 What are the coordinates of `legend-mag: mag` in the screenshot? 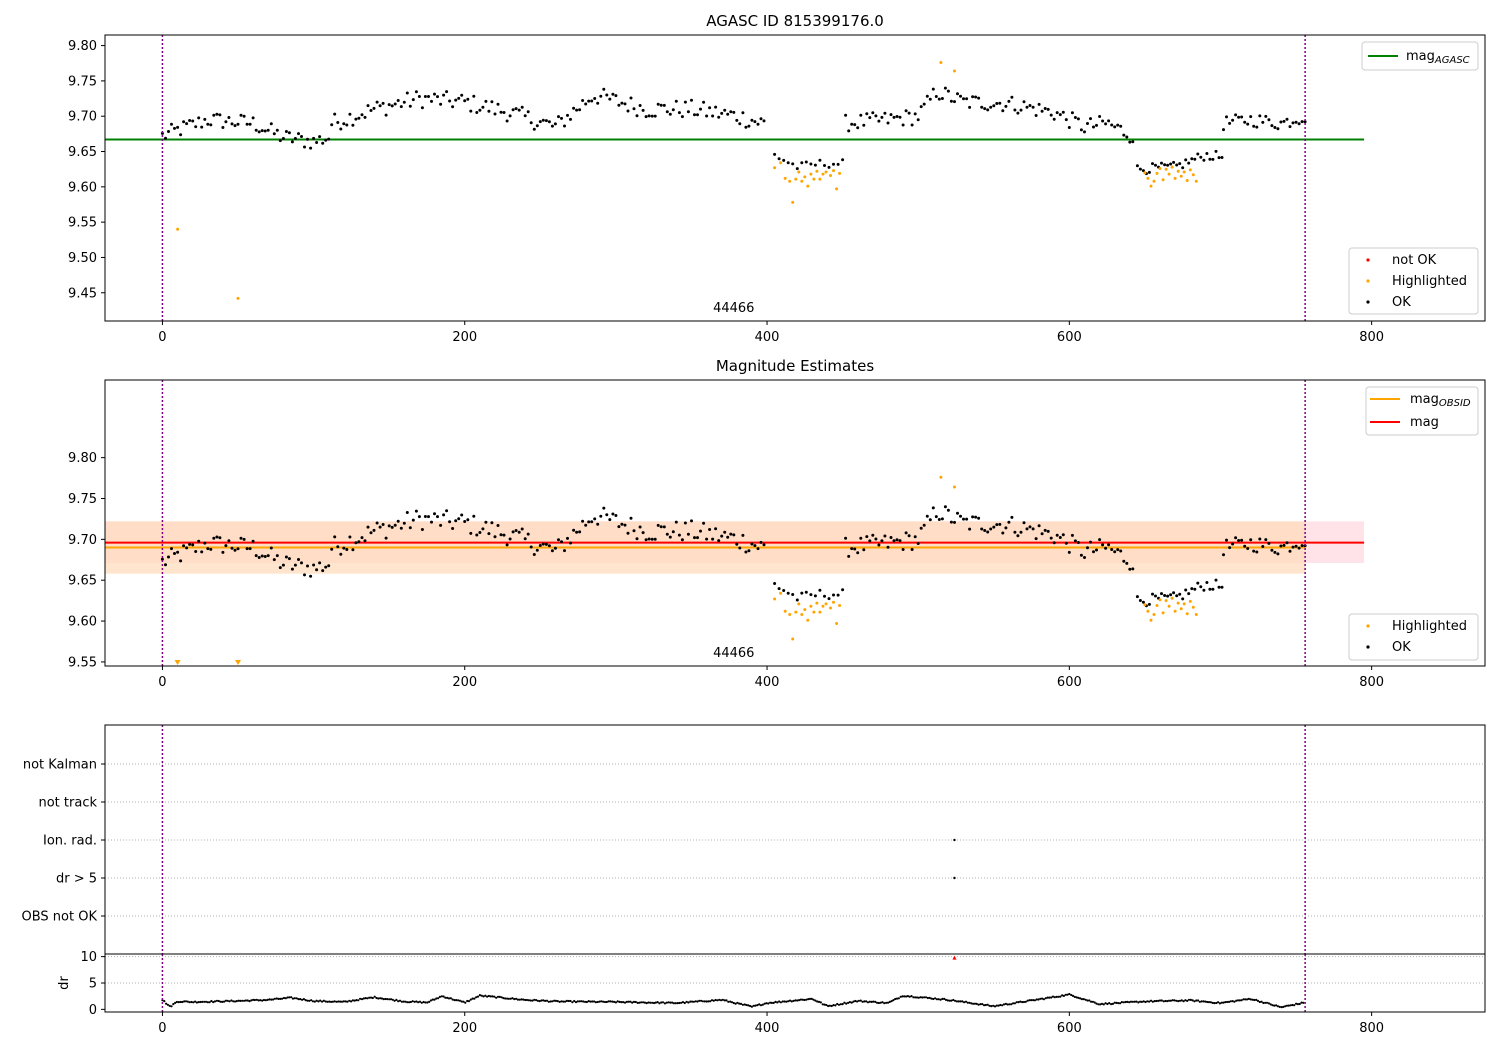 It's located at (1424, 422).